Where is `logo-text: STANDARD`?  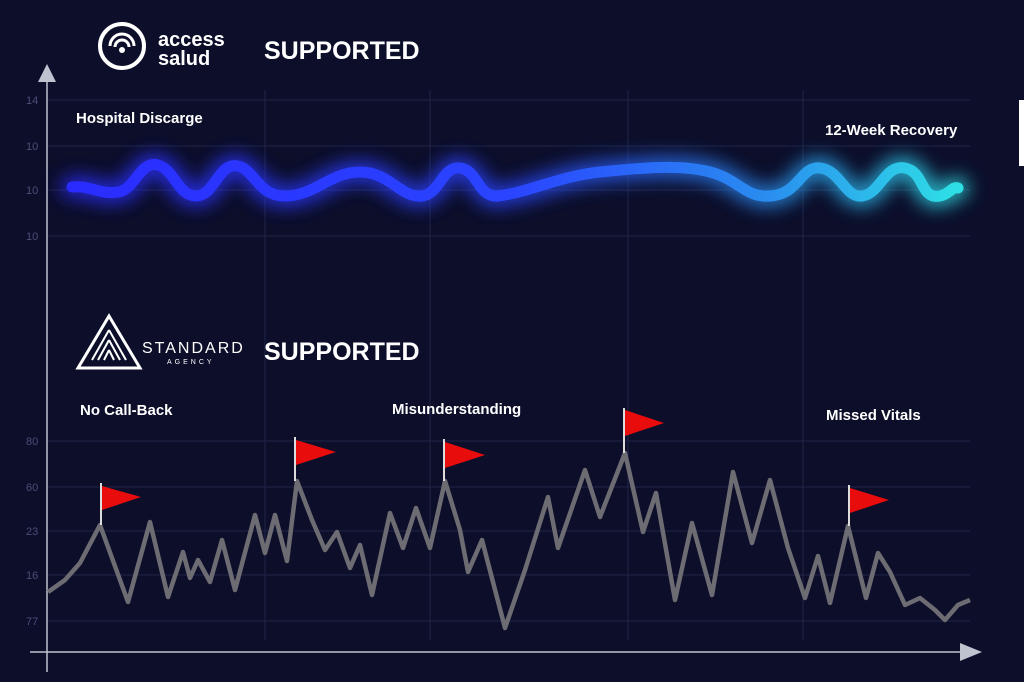
logo-text: STANDARD is located at coordinates (193, 348).